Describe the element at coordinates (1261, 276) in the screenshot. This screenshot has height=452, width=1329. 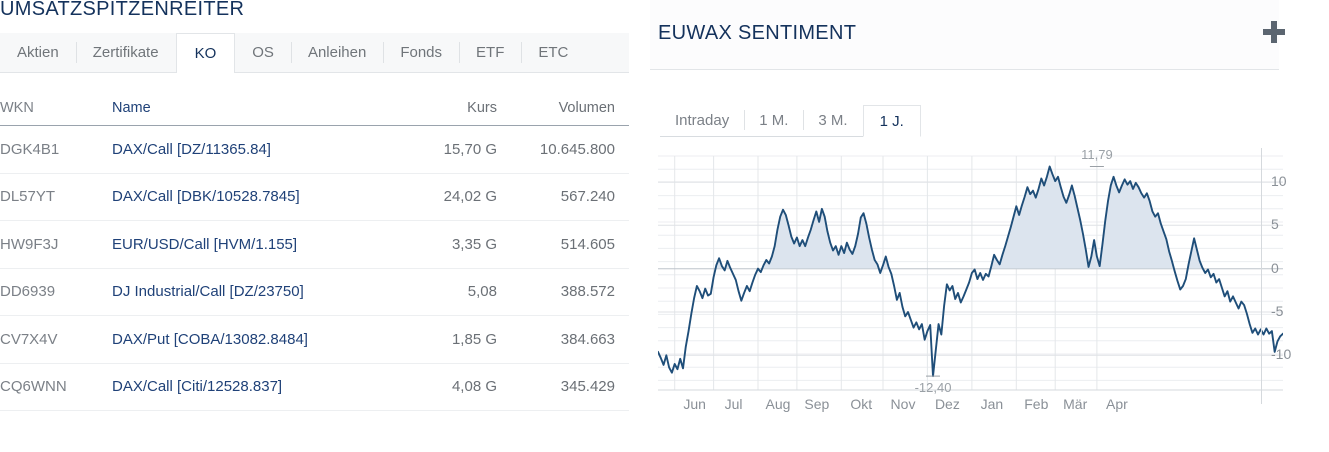
I see `y-axis-line` at that location.